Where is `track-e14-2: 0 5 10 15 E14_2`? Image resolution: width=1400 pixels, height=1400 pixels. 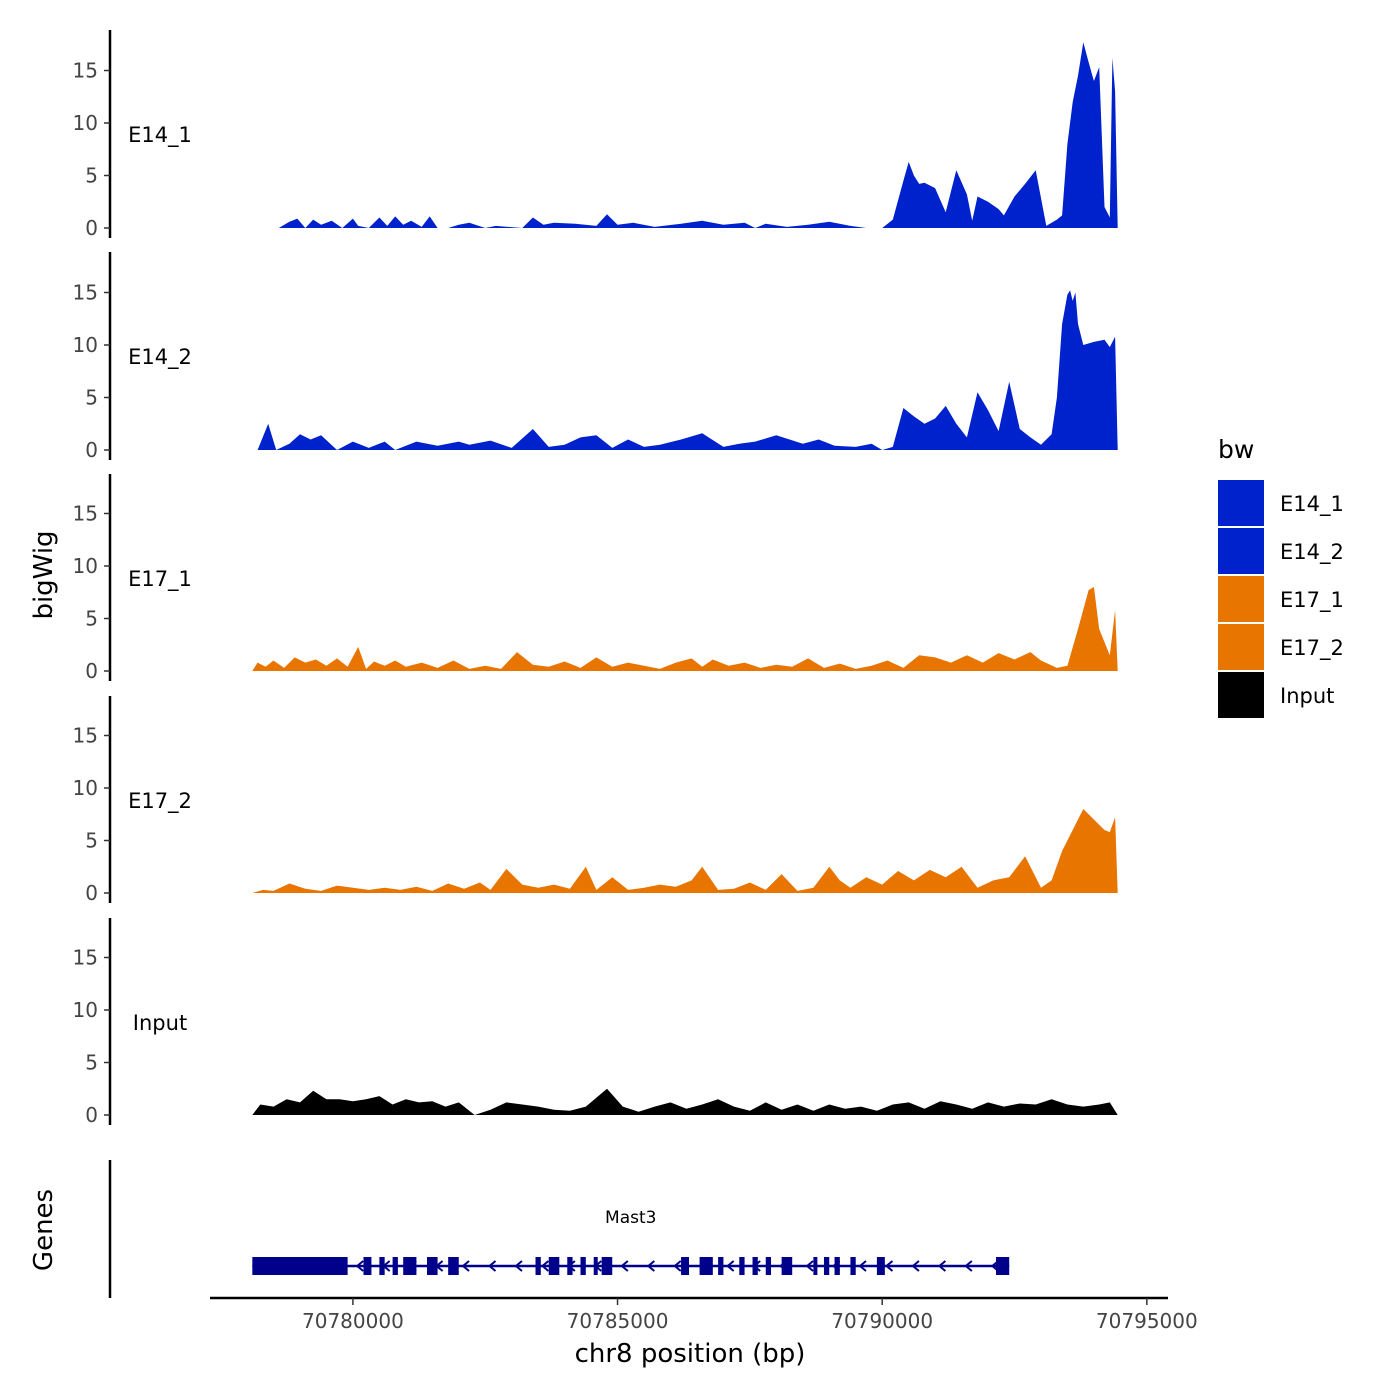
track-e14-2: 0 5 10 15 E14_2 is located at coordinates (595, 357).